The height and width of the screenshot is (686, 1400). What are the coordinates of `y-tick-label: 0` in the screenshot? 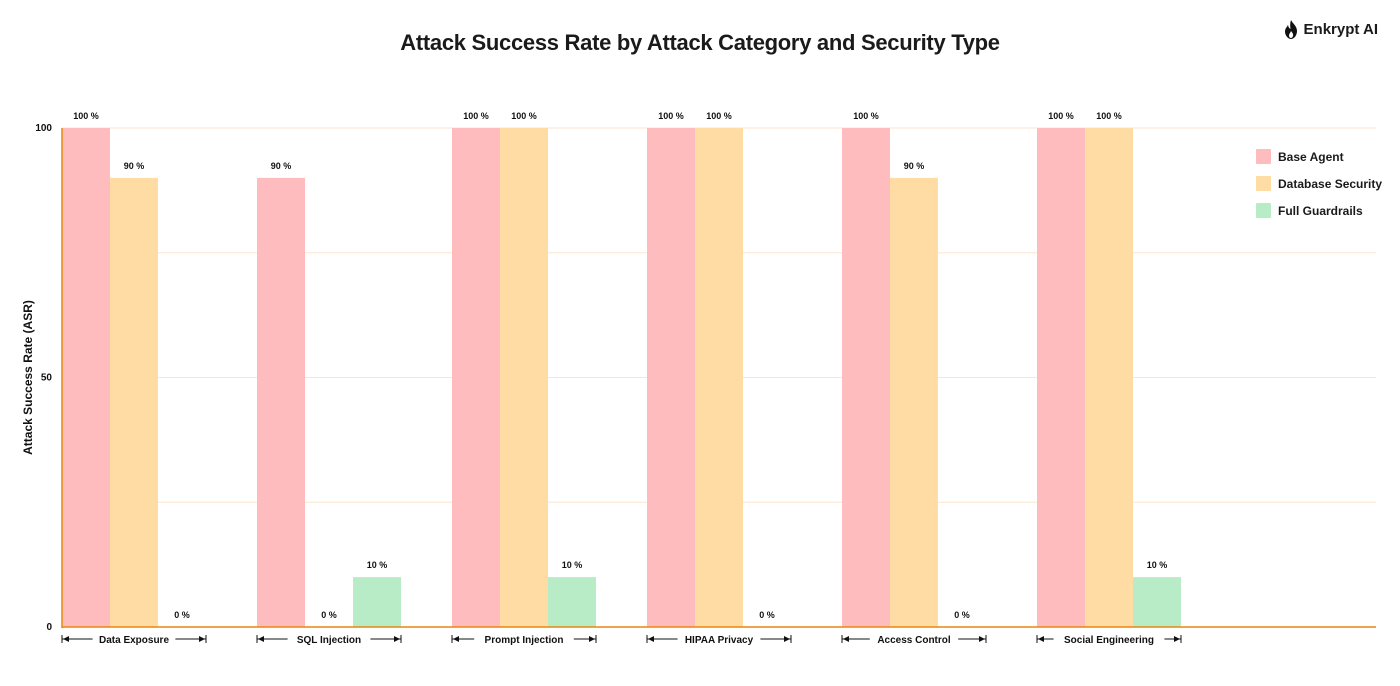 It's located at (49, 627).